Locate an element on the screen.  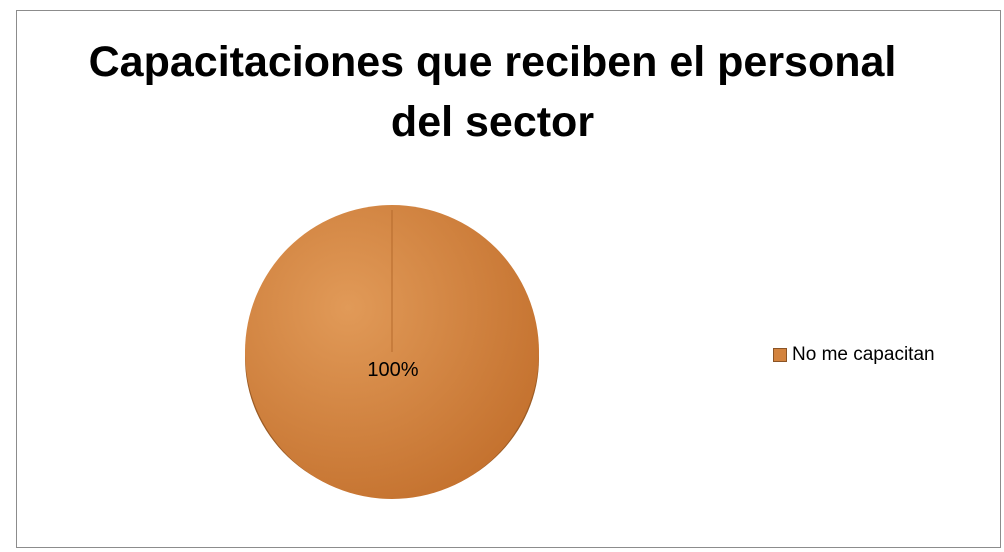
slice-data-label: 100% is located at coordinates (392, 370).